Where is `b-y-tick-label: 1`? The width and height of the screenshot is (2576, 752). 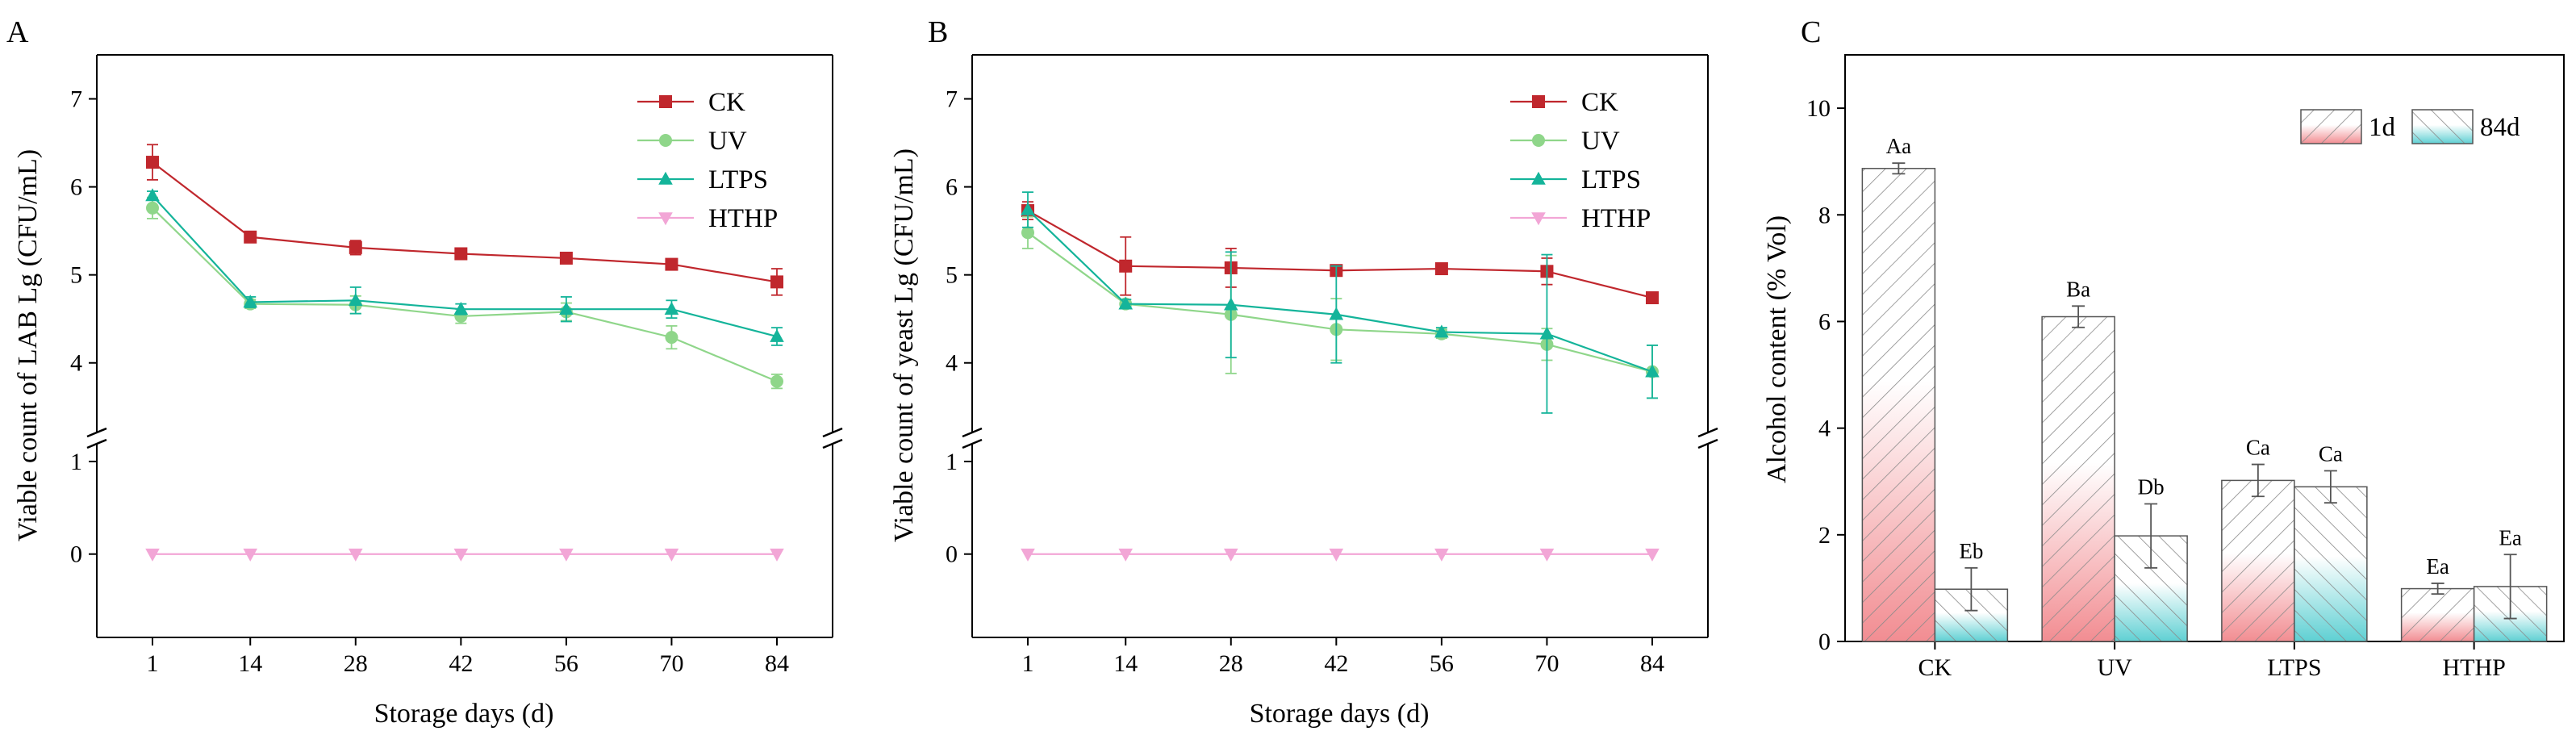
b-y-tick-label: 1 is located at coordinates (952, 462).